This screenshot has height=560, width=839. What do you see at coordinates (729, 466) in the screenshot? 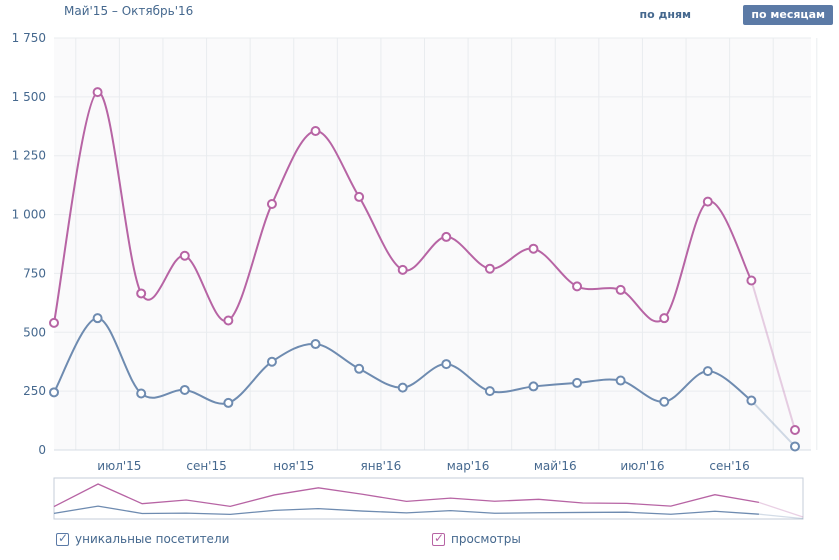
I see `x-tick-label: сен'16` at bounding box center [729, 466].